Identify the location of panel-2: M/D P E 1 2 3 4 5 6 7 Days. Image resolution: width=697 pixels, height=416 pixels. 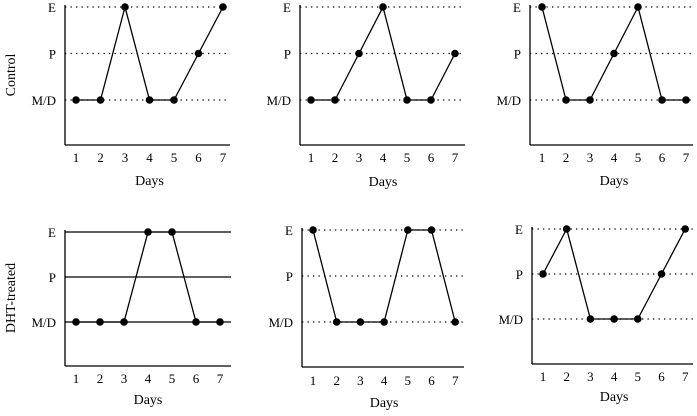
(365, 95).